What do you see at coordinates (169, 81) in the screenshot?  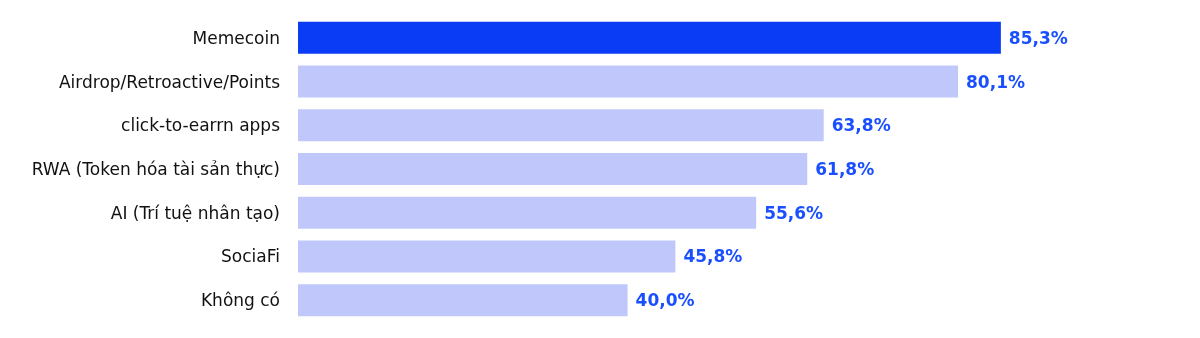 I see `y-tick-label: Airdrop/Retroactive/Points` at bounding box center [169, 81].